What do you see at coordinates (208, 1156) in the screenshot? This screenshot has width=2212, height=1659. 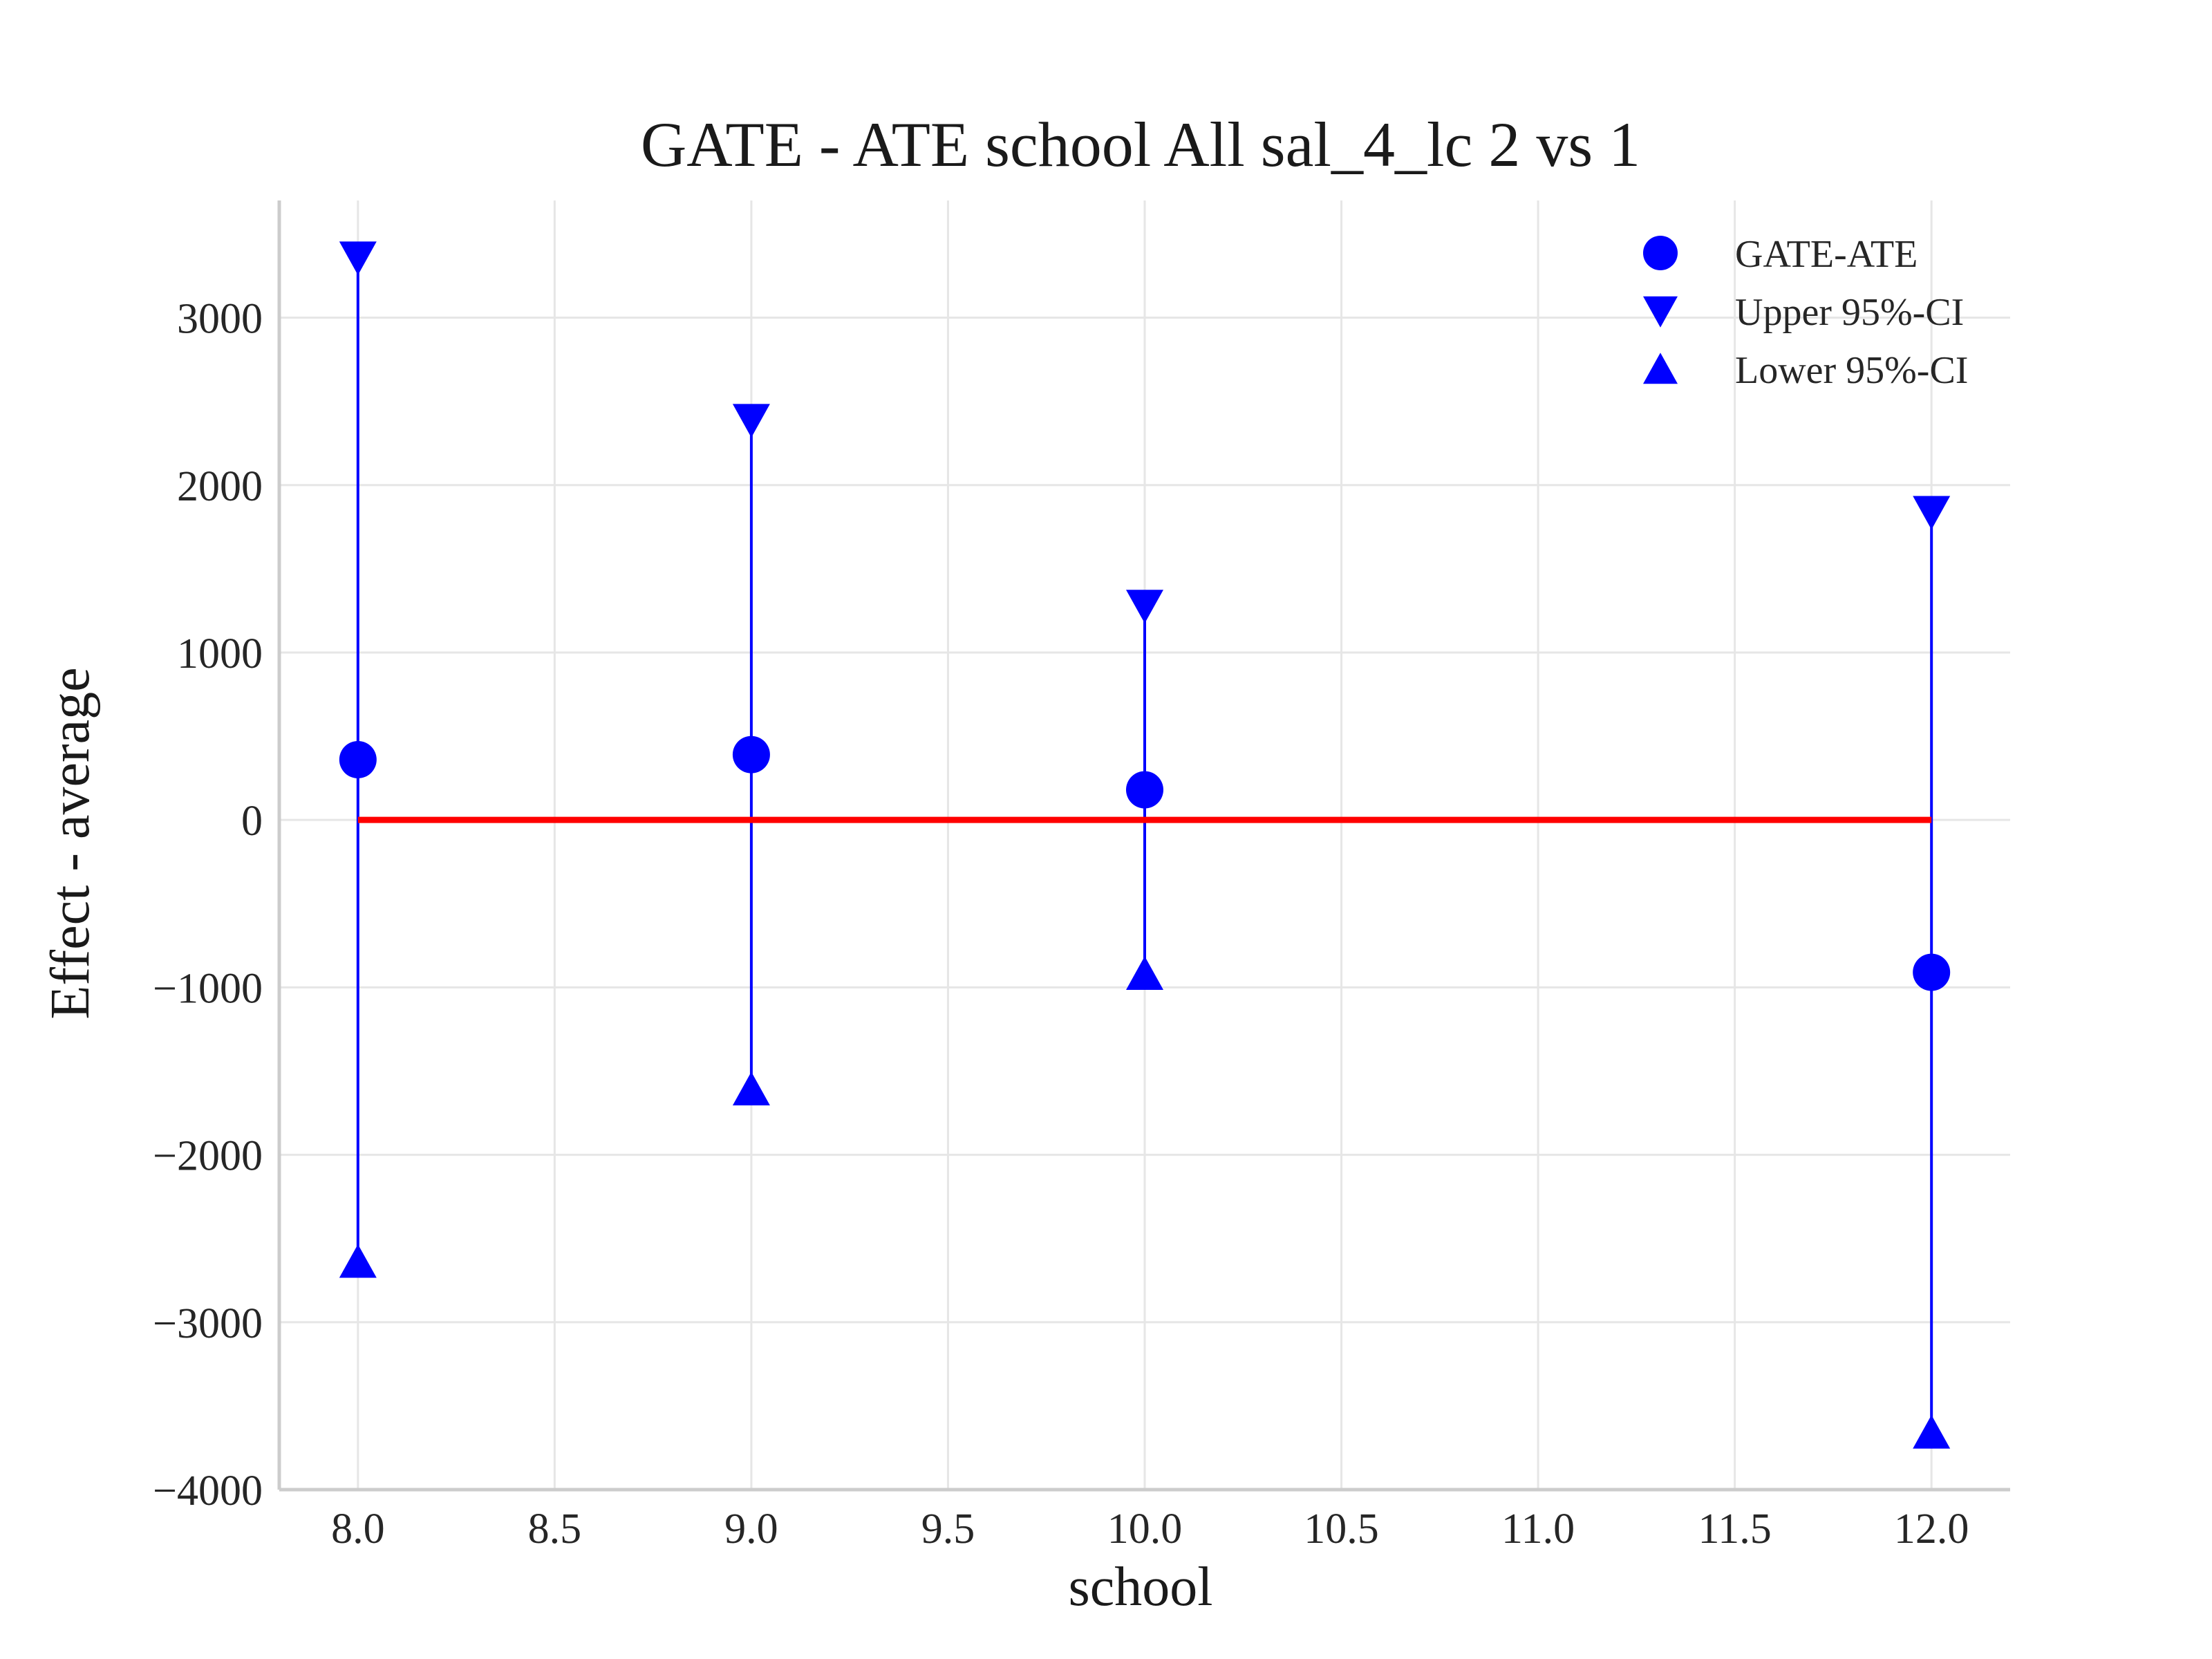 I see `y-tick-label: −2000` at bounding box center [208, 1156].